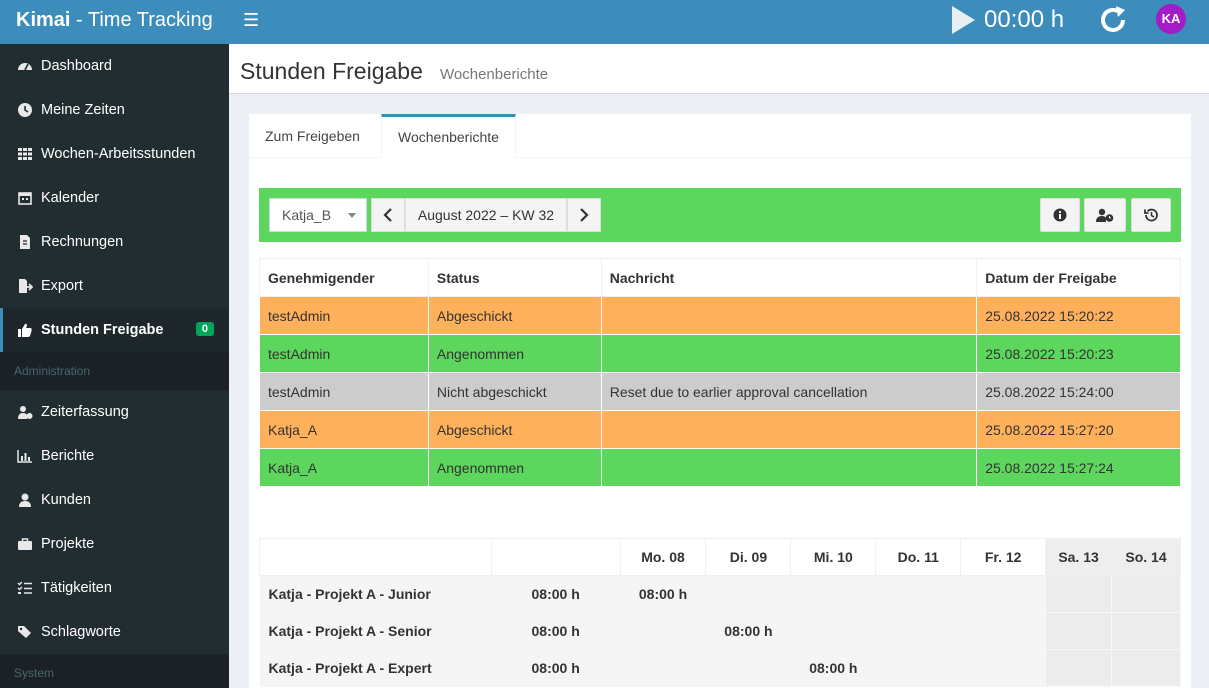 This screenshot has height=688, width=1209. What do you see at coordinates (114, 286) in the screenshot?
I see `sidebar-item-export: Export` at bounding box center [114, 286].